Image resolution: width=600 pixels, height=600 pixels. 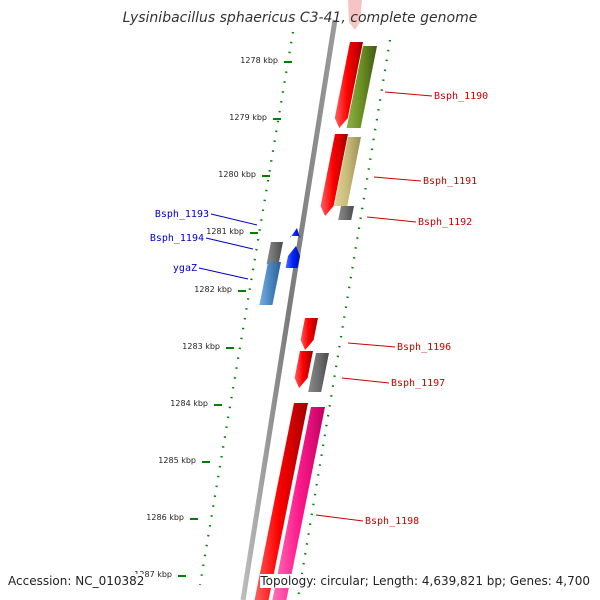 I want to click on gene-label: Bsph_1196, so click(x=424, y=347).